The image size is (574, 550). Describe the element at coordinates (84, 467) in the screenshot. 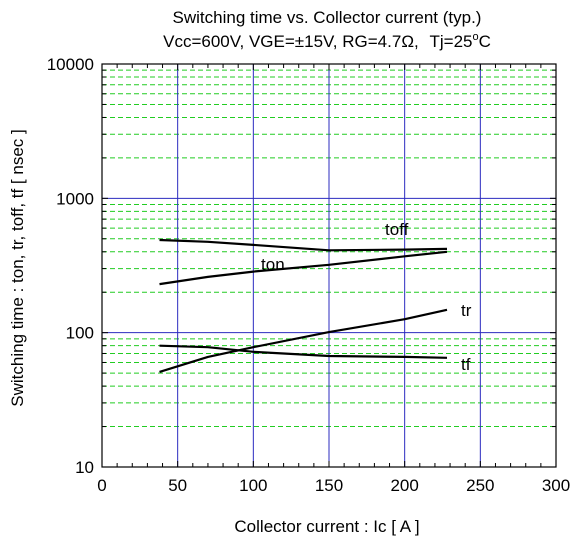

I see `y-tick-label: 10` at that location.